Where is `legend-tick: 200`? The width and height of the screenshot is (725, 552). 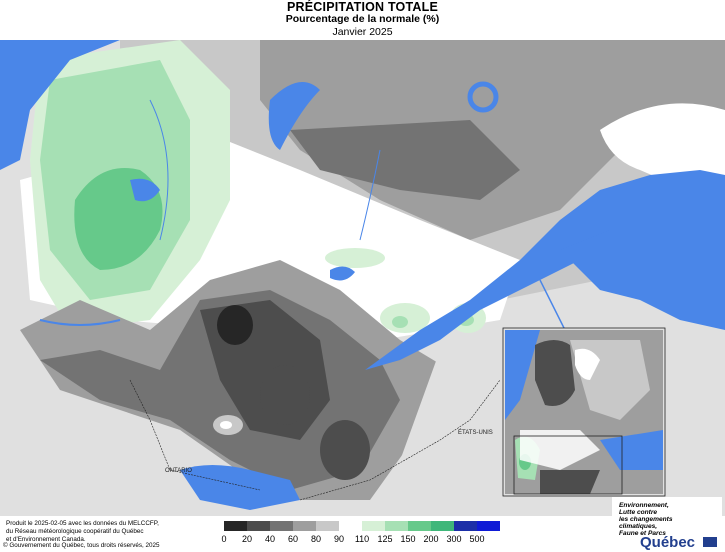
legend-tick: 200 is located at coordinates (431, 539).